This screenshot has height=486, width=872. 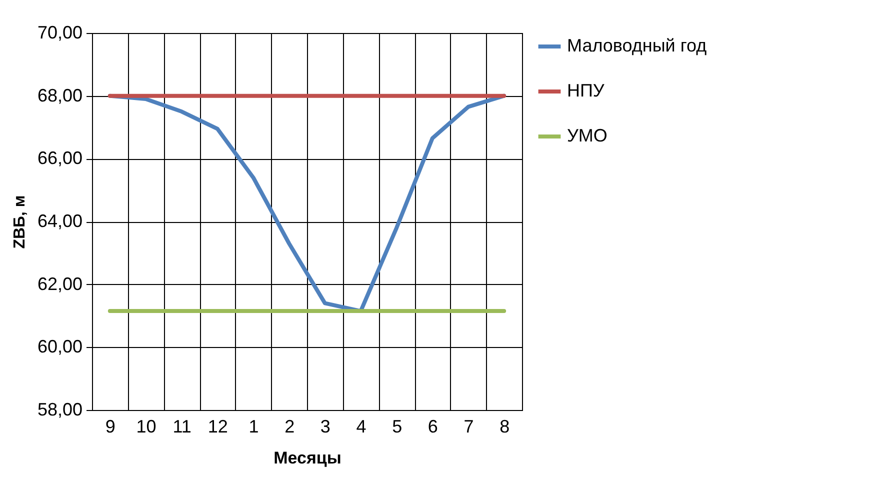 What do you see at coordinates (433, 426) in the screenshot?
I see `x-tick-label: 6` at bounding box center [433, 426].